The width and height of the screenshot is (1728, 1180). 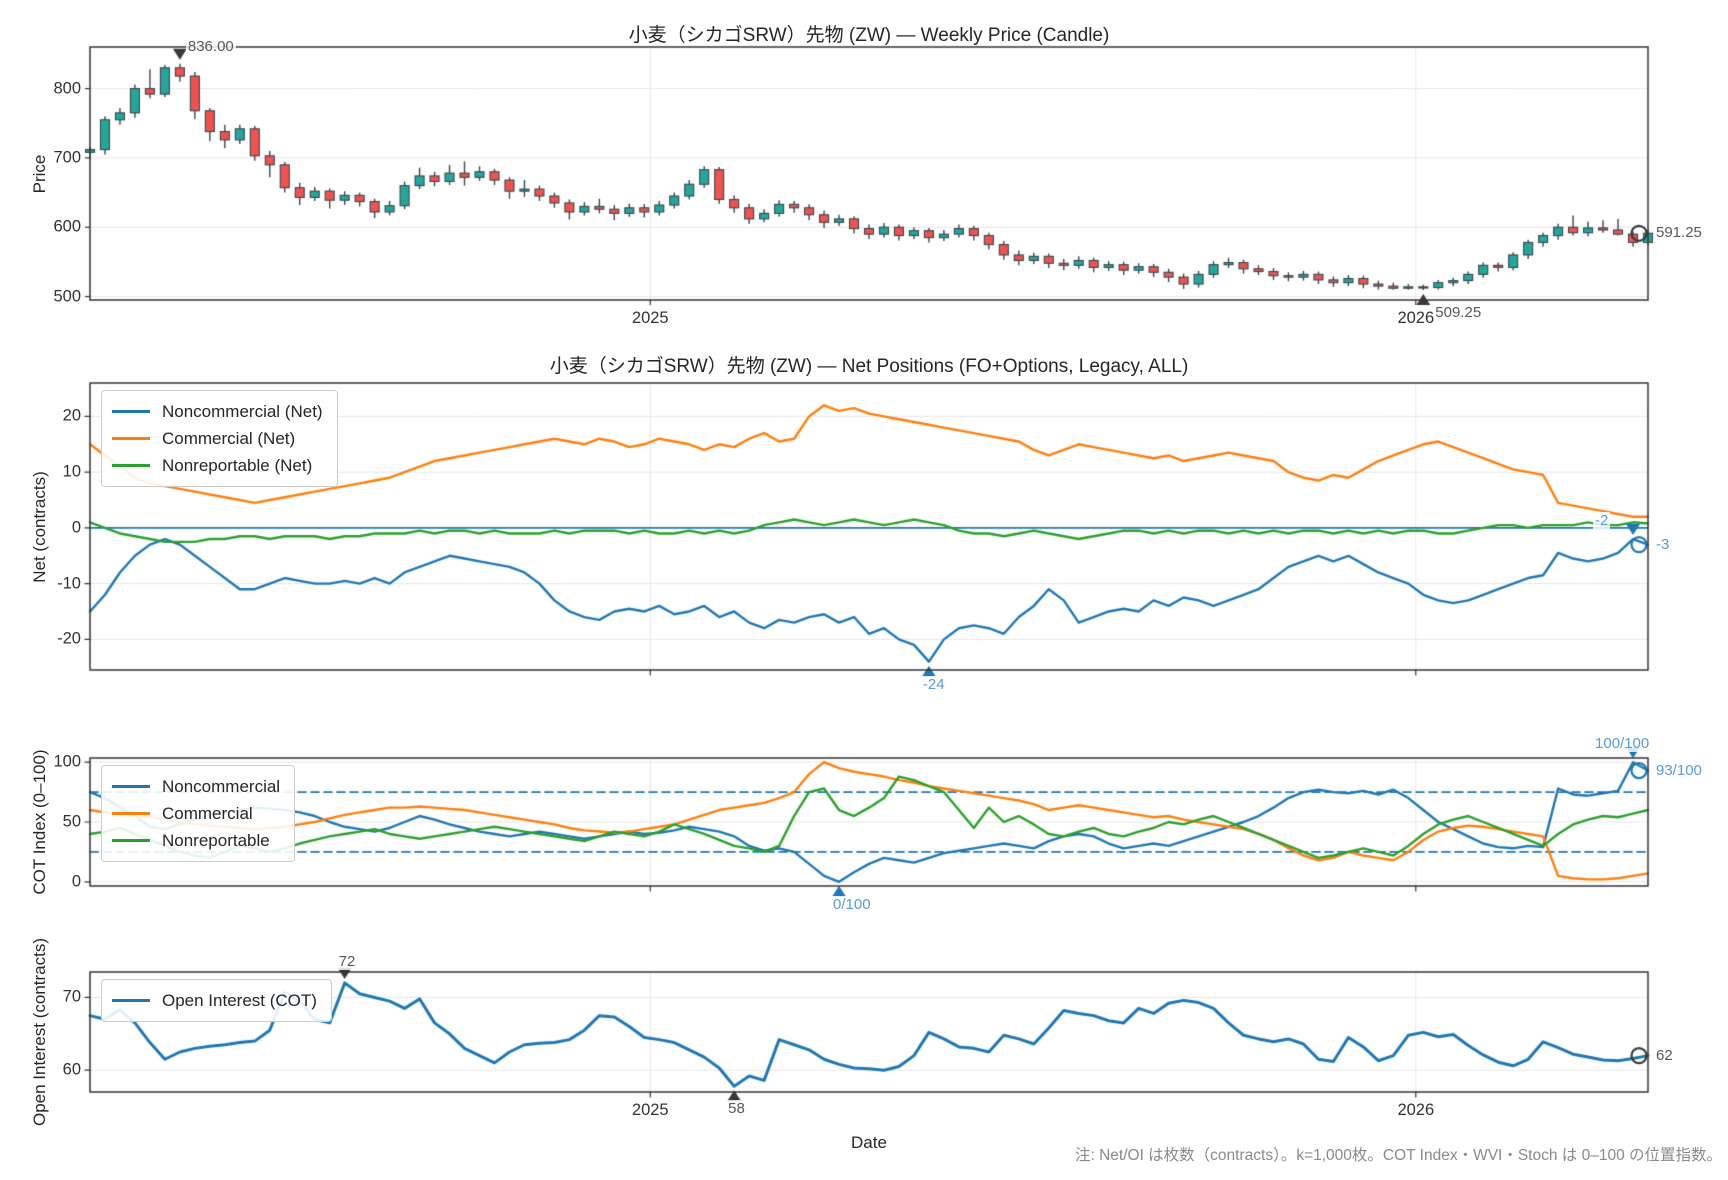 I want to click on annotation-max-label: 836.00, so click(x=210, y=46).